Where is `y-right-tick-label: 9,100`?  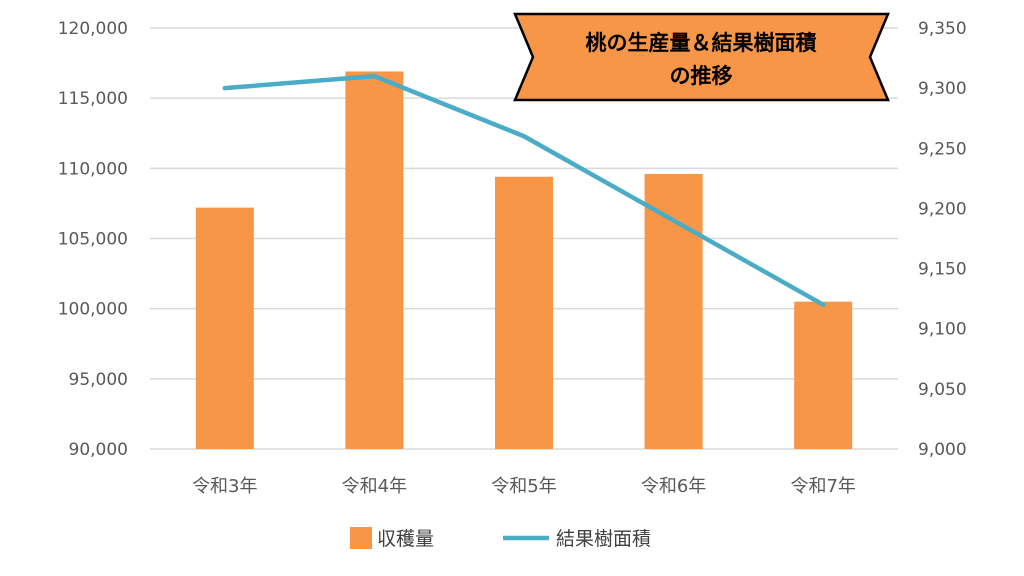 y-right-tick-label: 9,100 is located at coordinates (942, 330).